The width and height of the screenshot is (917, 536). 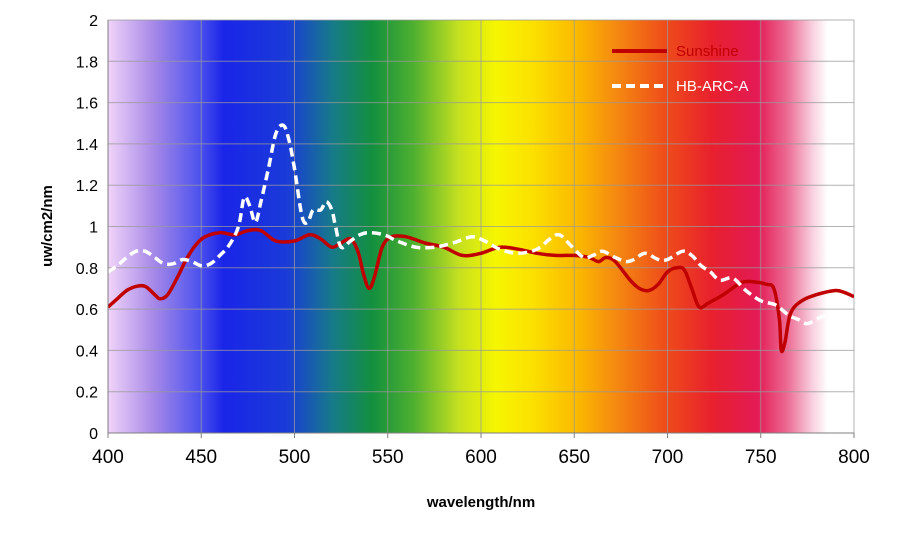 I want to click on y-tick-label: 0.4, so click(x=87, y=351).